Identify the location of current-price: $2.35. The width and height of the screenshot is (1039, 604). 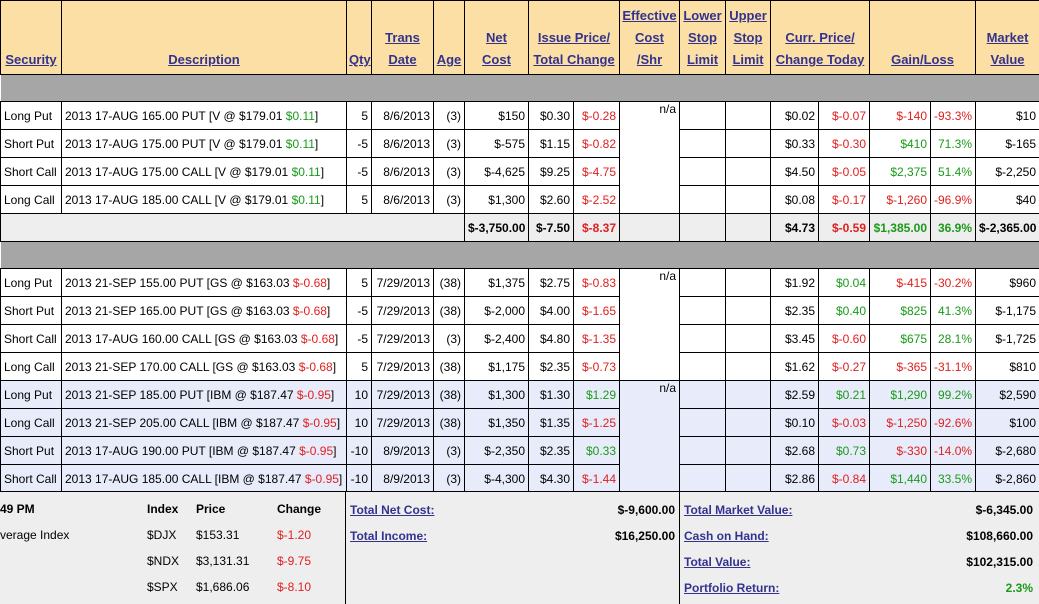
(795, 311).